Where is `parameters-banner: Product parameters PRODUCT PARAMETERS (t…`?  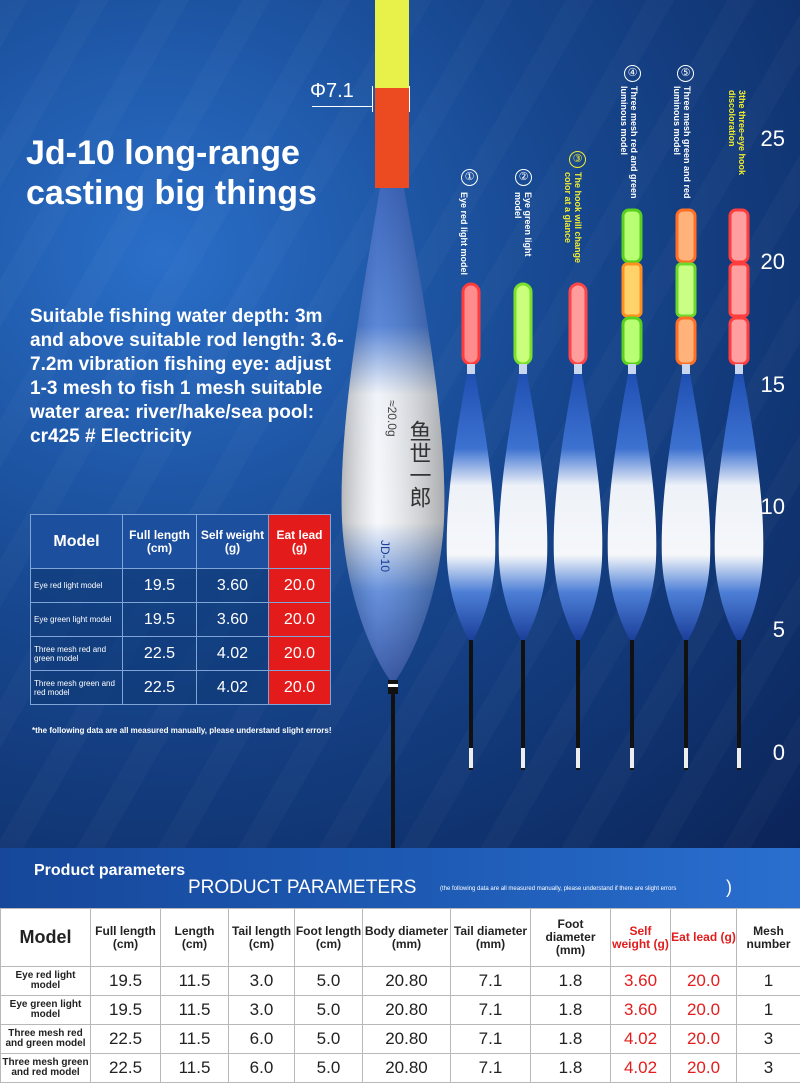 parameters-banner: Product parameters PRODUCT PARAMETERS (t… is located at coordinates (400, 878).